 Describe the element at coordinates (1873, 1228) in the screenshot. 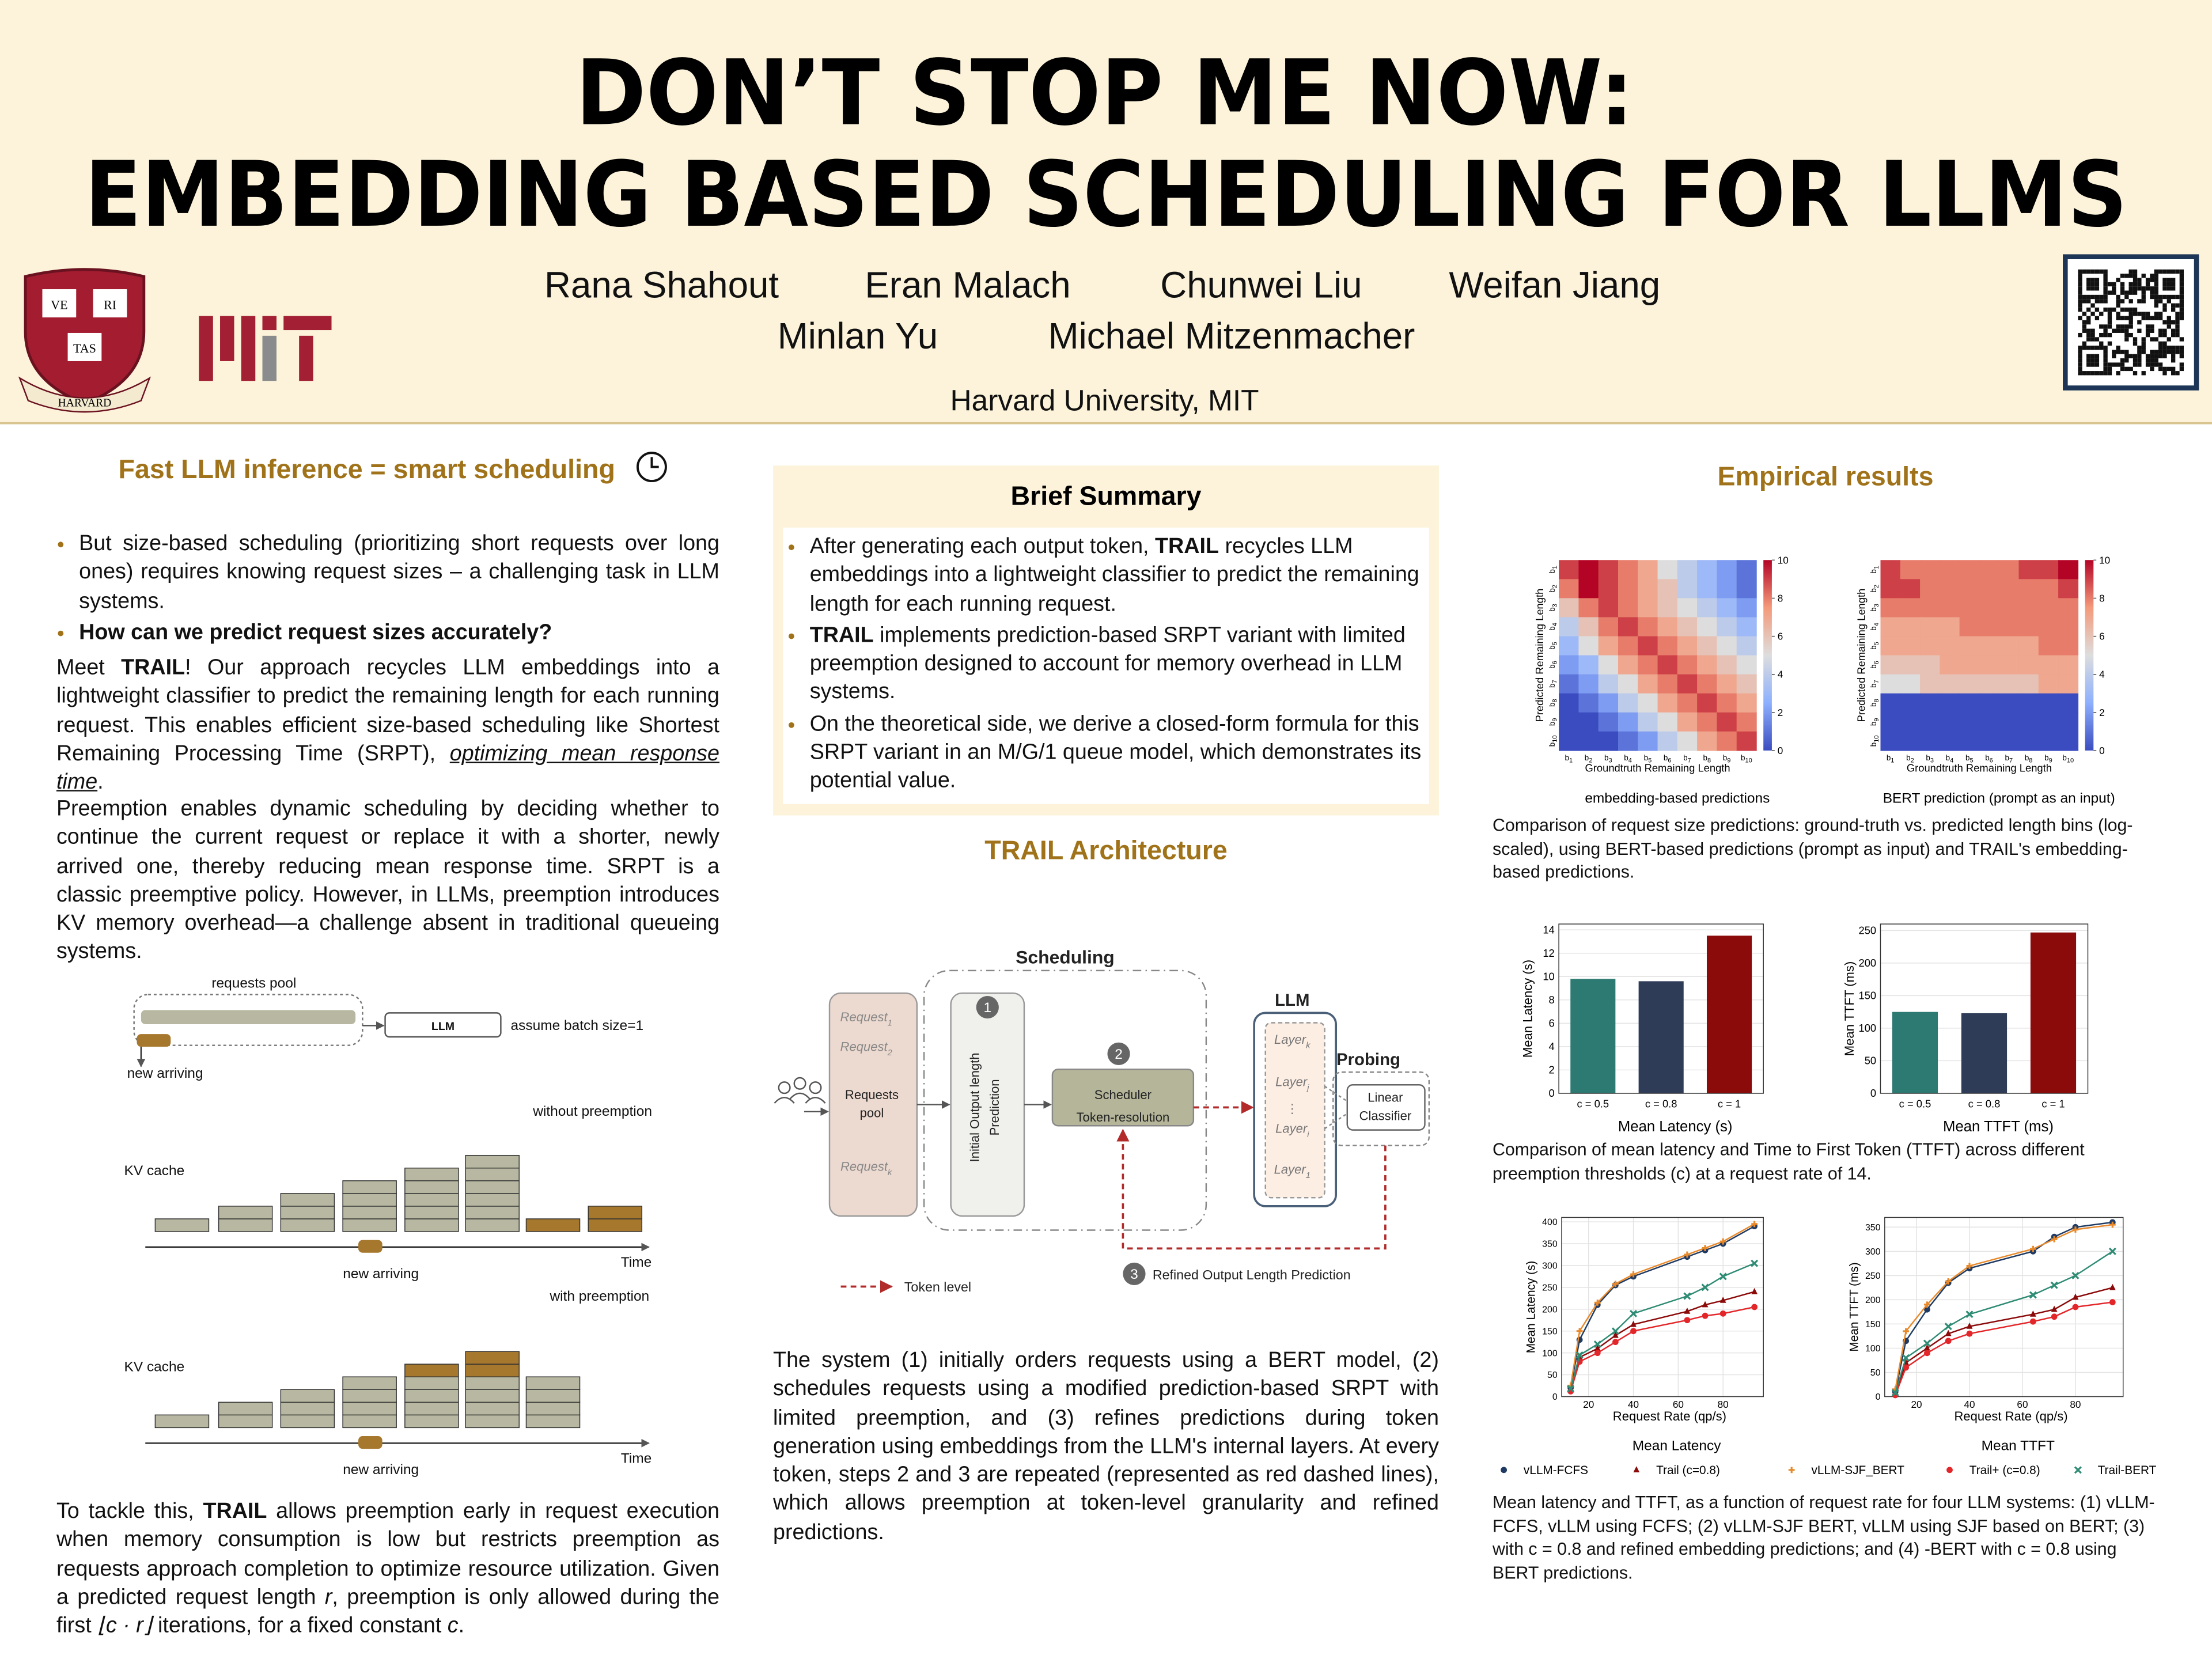

I see `y-tick-label: 350` at that location.